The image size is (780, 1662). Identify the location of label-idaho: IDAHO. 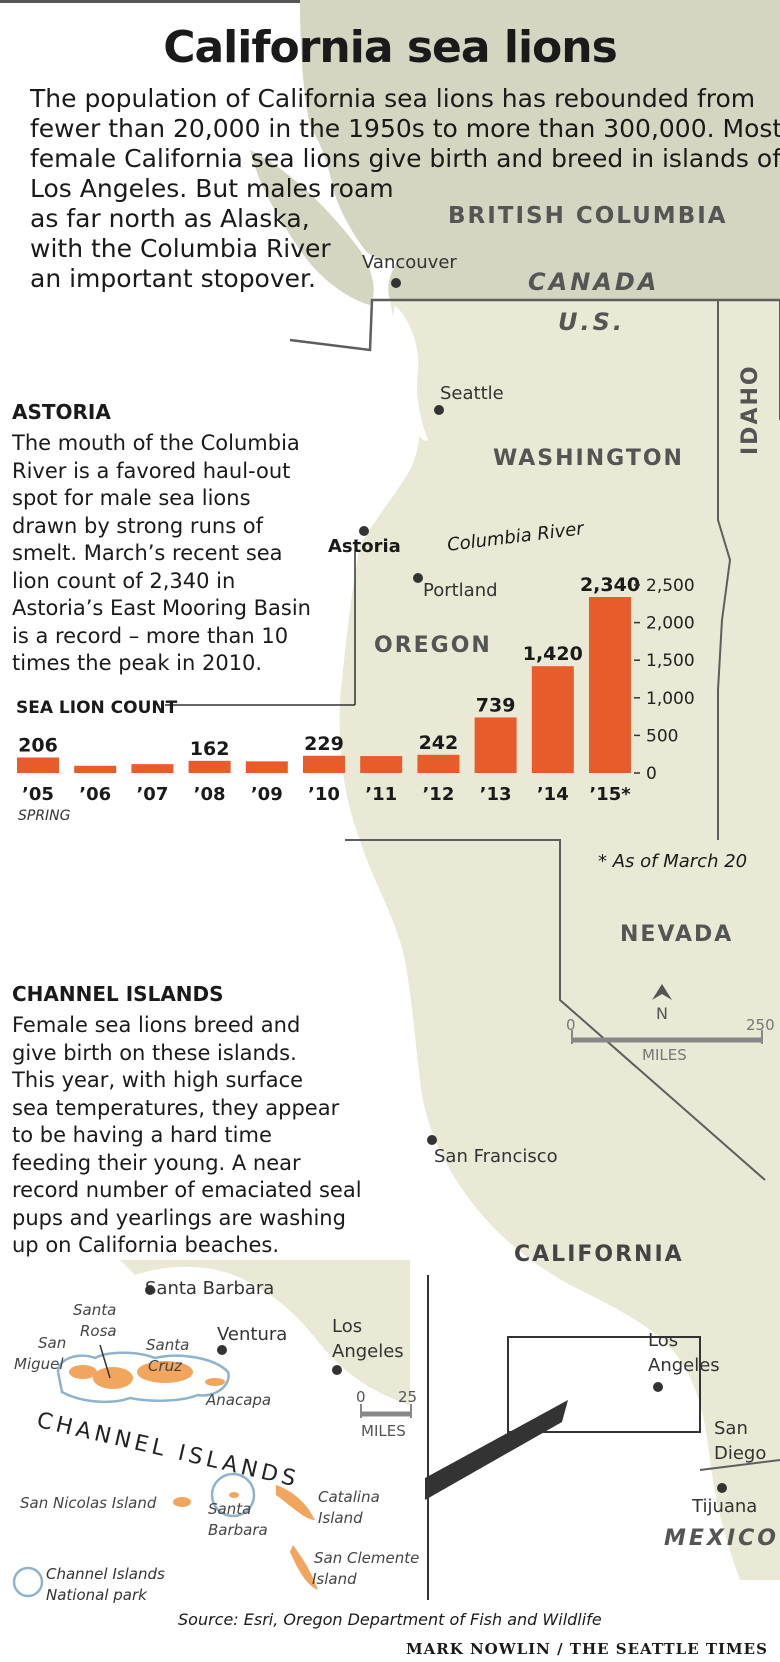
(750, 409).